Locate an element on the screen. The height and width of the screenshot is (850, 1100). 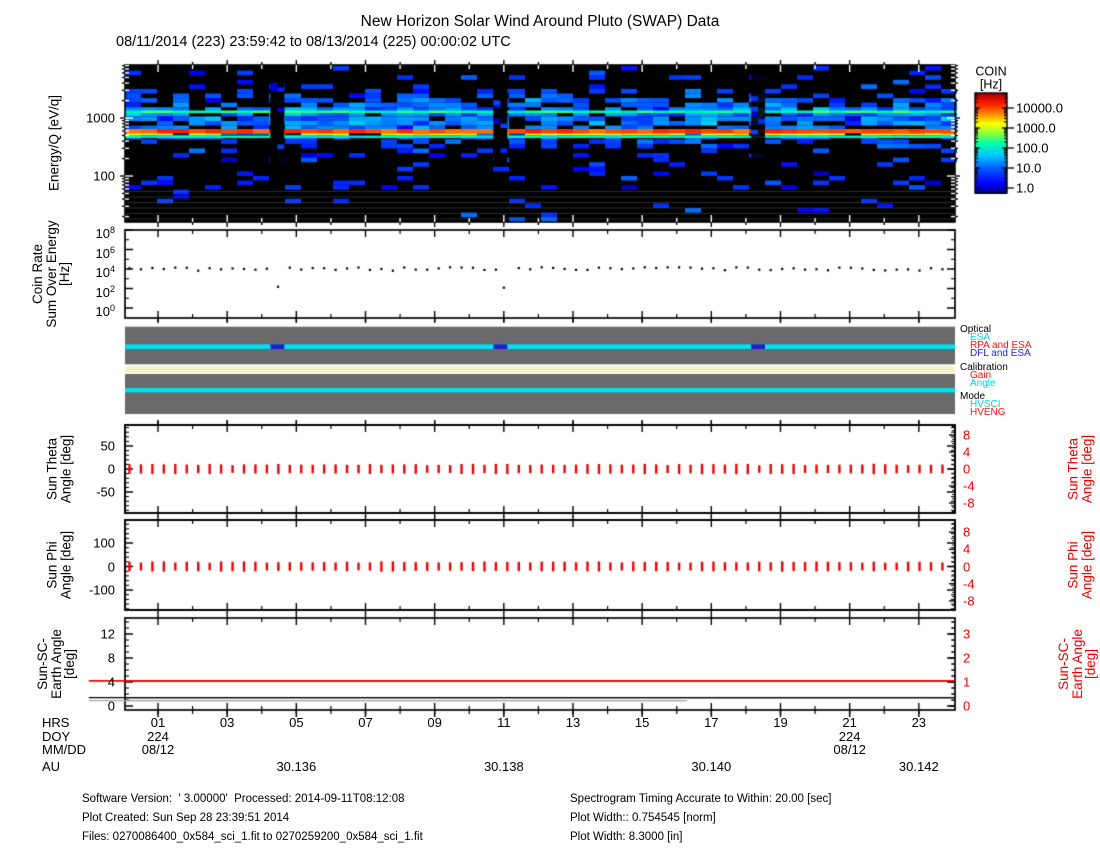
colorbar-tick-label: 10.0 is located at coordinates (1029, 168).